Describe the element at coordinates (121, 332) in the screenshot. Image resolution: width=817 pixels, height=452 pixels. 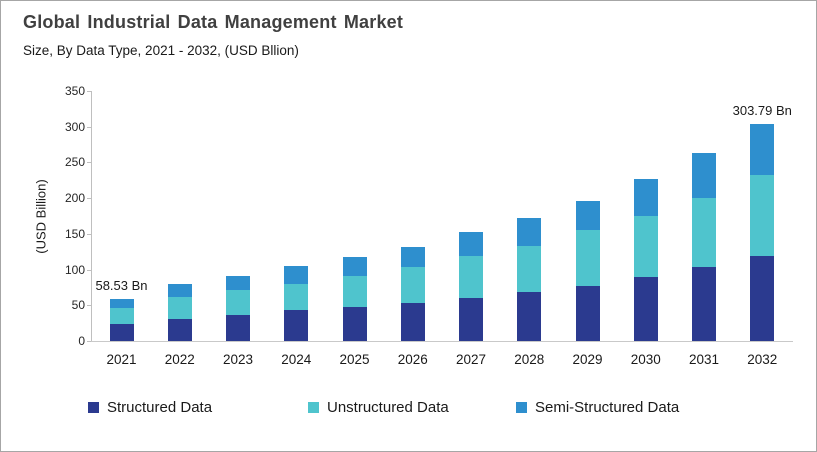
I see `bar-segment-structured-data-2021` at that location.